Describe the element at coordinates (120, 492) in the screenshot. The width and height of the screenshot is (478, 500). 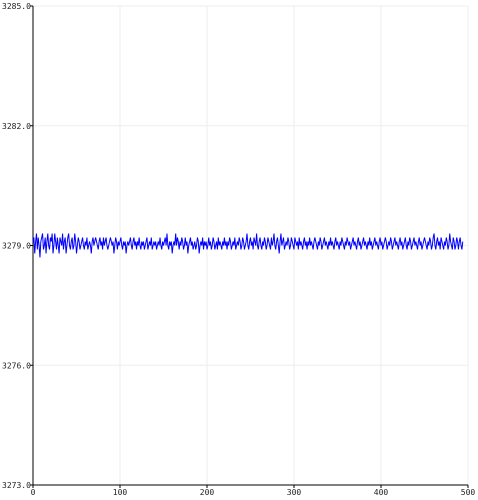
I see `x-tick-label: 100` at that location.